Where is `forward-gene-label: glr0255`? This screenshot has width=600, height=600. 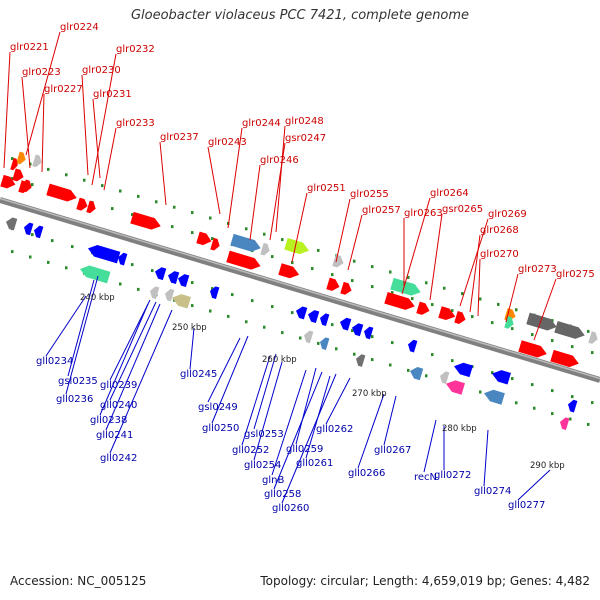 forward-gene-label: glr0255 is located at coordinates (369, 194).